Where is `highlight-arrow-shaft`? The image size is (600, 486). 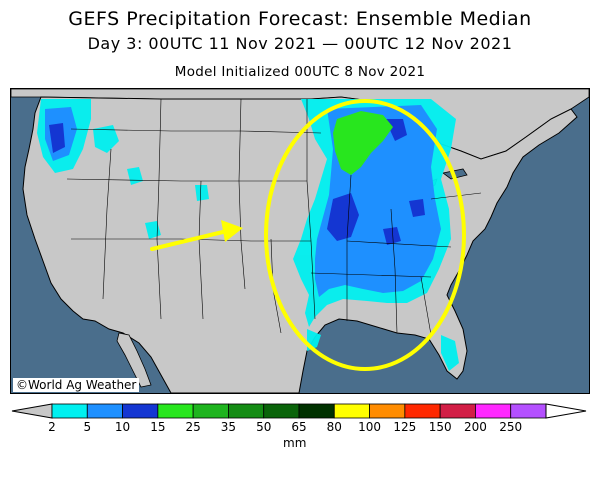 highlight-arrow-shaft is located at coordinates (189, 240).